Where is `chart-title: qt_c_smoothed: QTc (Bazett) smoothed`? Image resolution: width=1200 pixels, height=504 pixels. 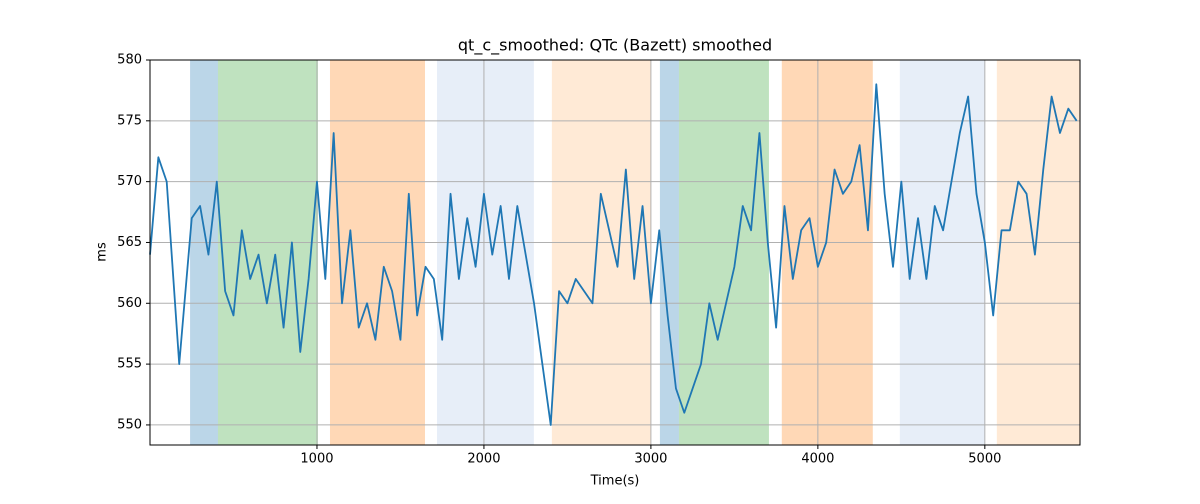
chart-title: qt_c_smoothed: QTc (Bazett) smoothed is located at coordinates (615, 46).